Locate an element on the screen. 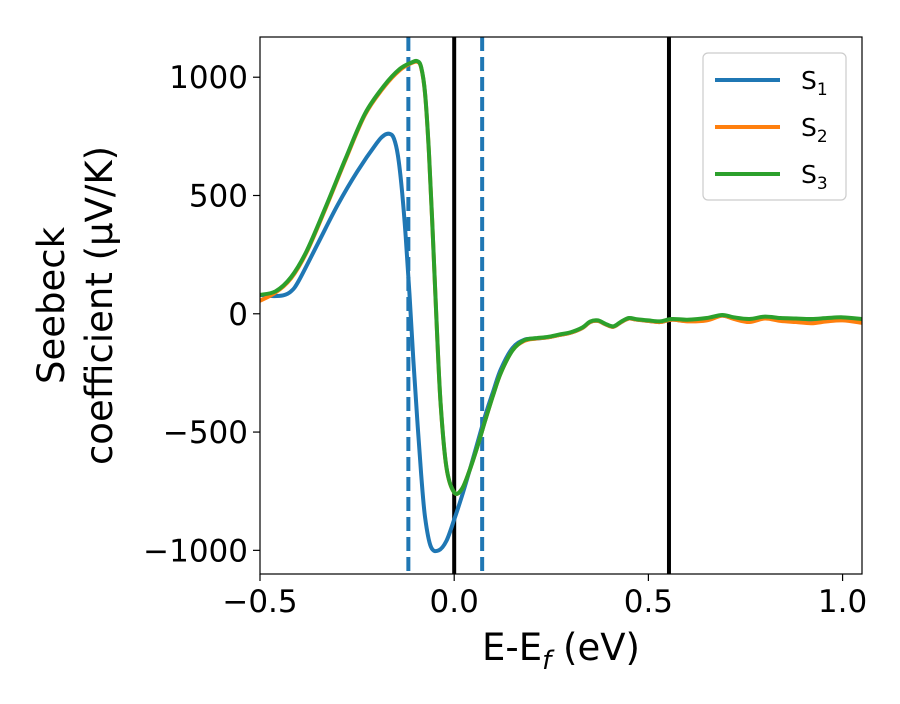 This screenshot has width=900, height=704. y-tick-label: 500 is located at coordinates (218, 196).